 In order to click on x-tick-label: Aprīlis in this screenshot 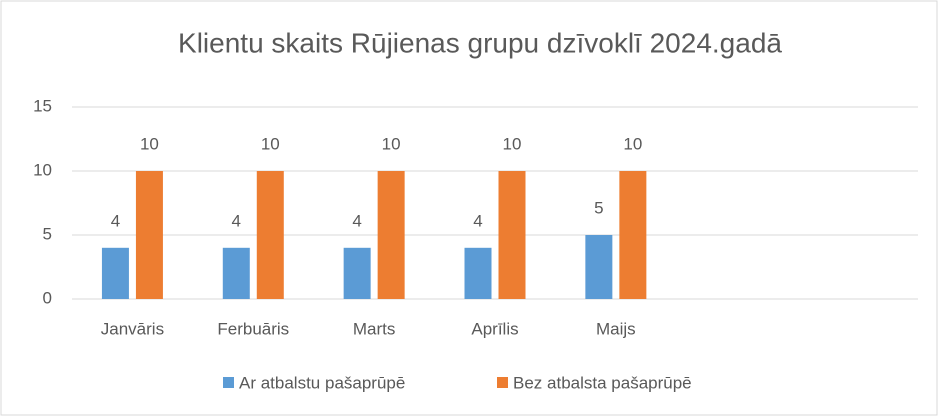, I will do `click(494, 328)`.